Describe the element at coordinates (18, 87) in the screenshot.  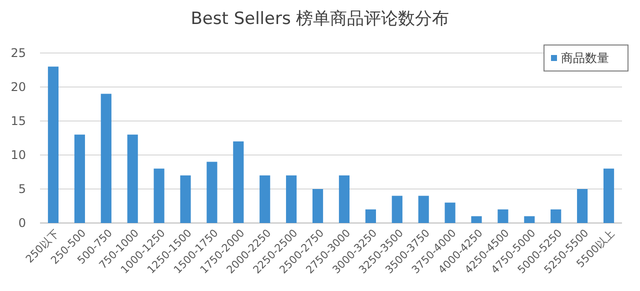
I see `y-tick-label: 20` at that location.